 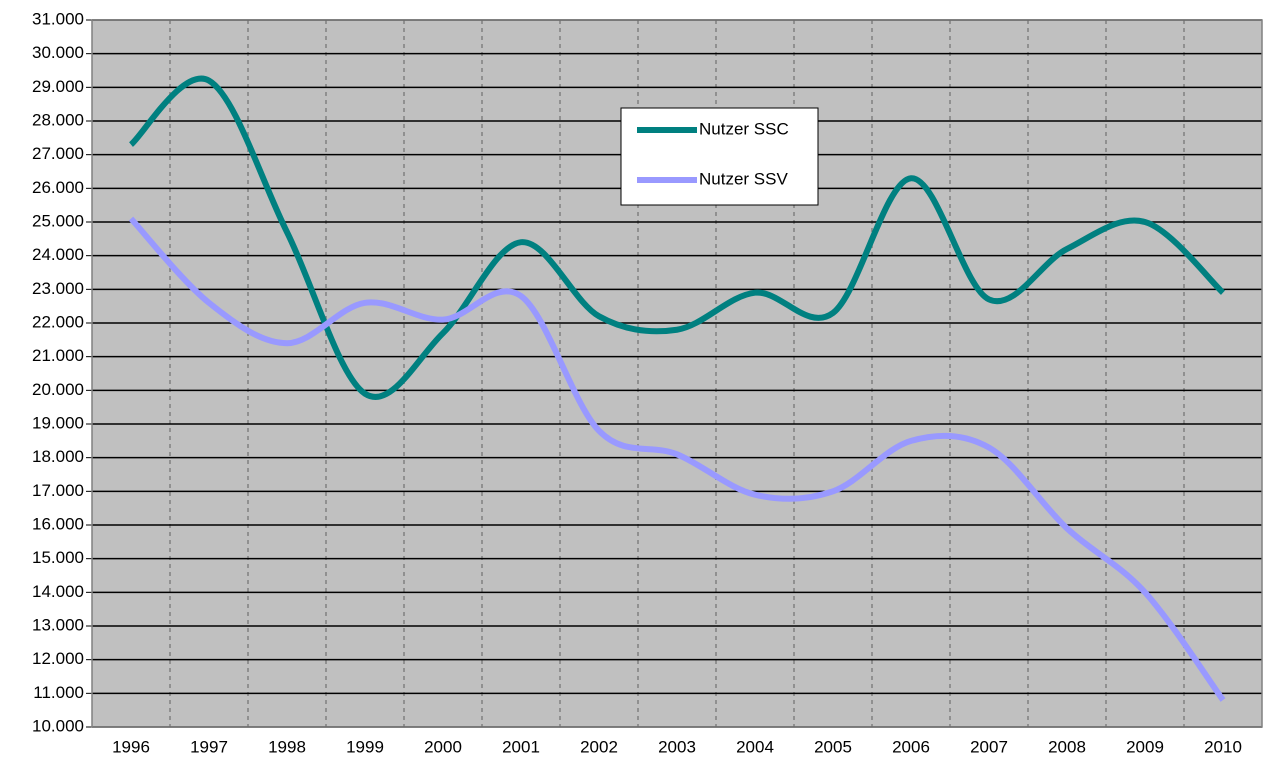 I want to click on x-tick-label: 1996, so click(x=131, y=746).